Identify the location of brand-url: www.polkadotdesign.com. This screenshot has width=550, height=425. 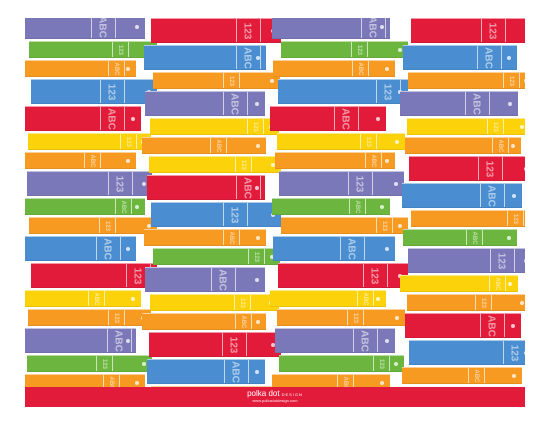
(275, 400).